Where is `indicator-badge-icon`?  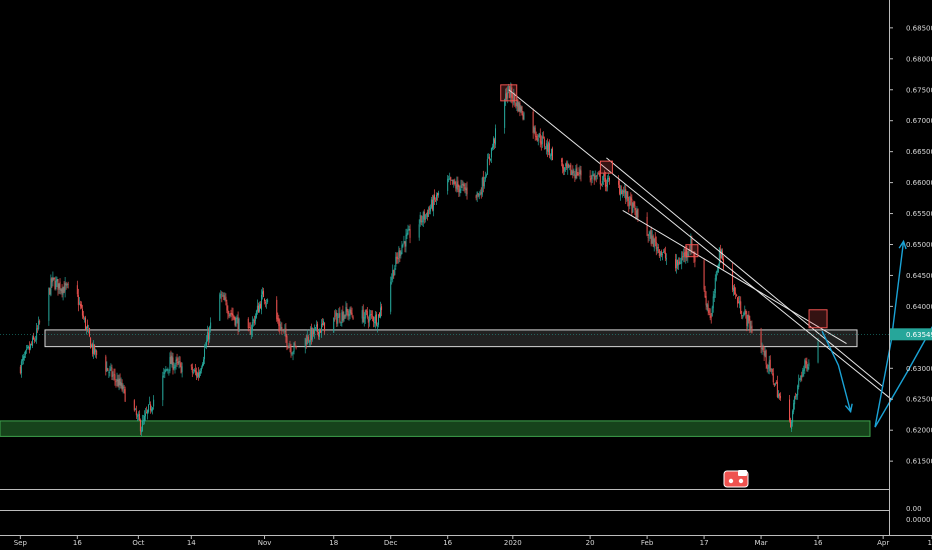
indicator-badge-icon is located at coordinates (736, 479).